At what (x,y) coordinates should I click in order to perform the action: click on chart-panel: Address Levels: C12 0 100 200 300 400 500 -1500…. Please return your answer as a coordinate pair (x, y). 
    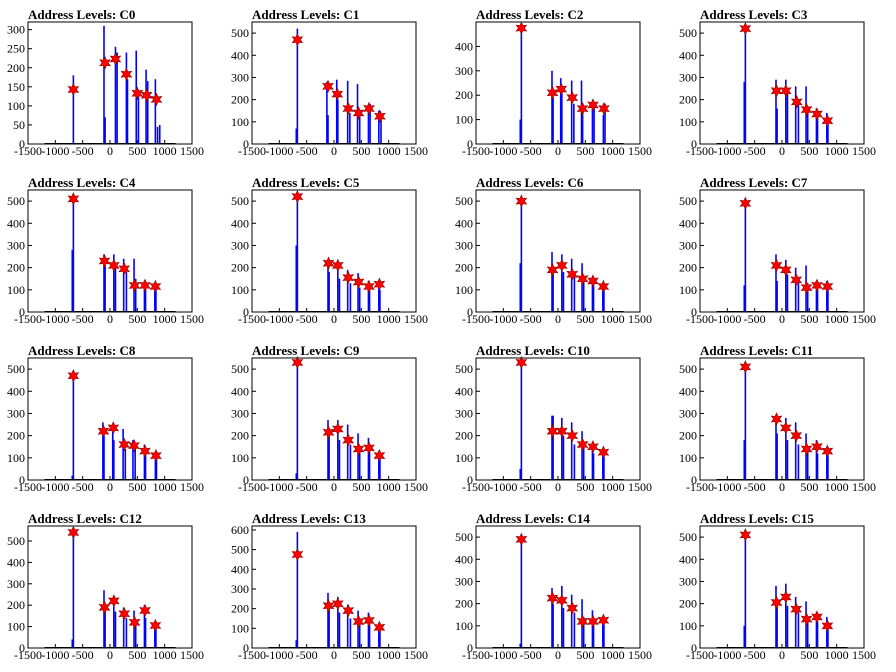
    Looking at the image, I should click on (105, 586).